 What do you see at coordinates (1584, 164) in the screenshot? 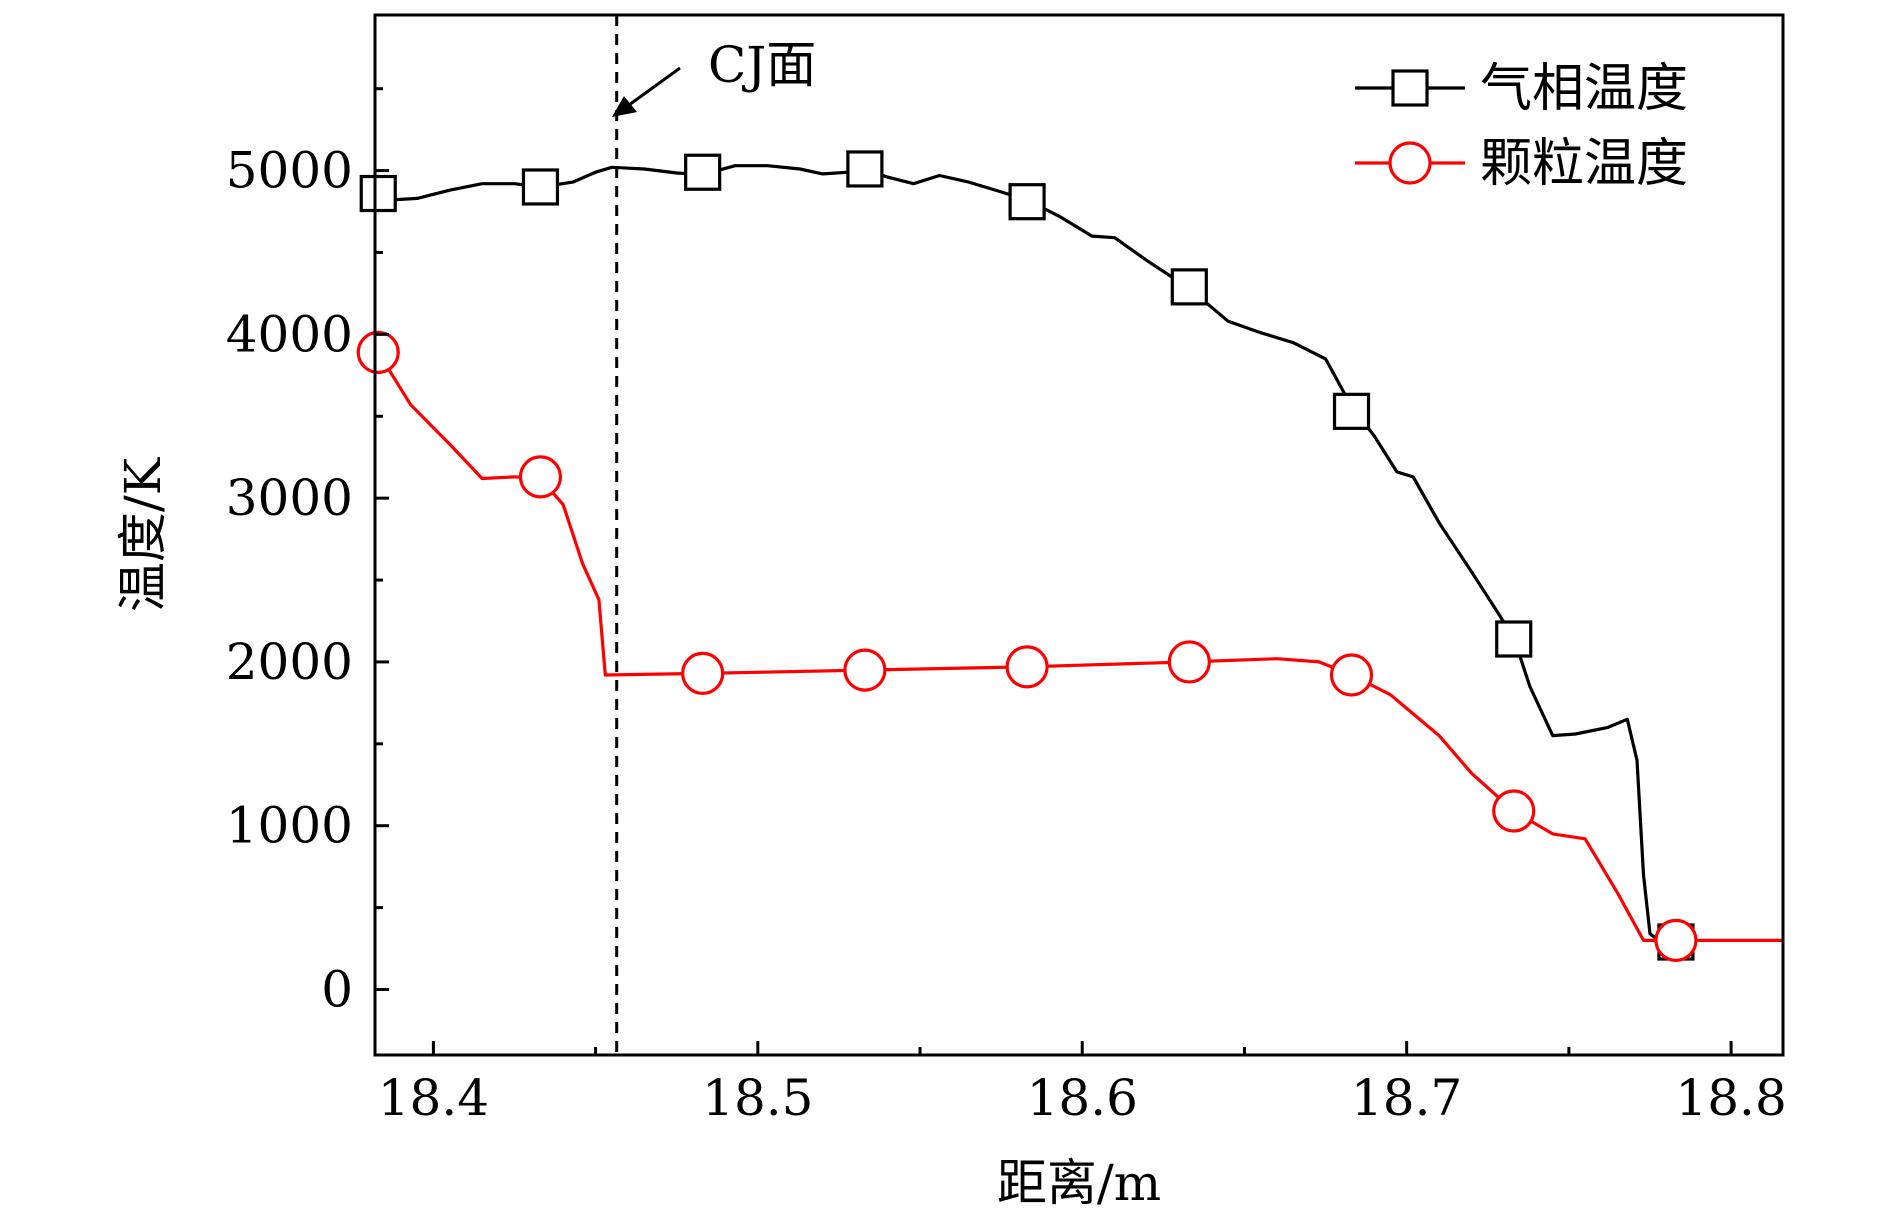
I see `legend-label: 颗粒温度` at bounding box center [1584, 164].